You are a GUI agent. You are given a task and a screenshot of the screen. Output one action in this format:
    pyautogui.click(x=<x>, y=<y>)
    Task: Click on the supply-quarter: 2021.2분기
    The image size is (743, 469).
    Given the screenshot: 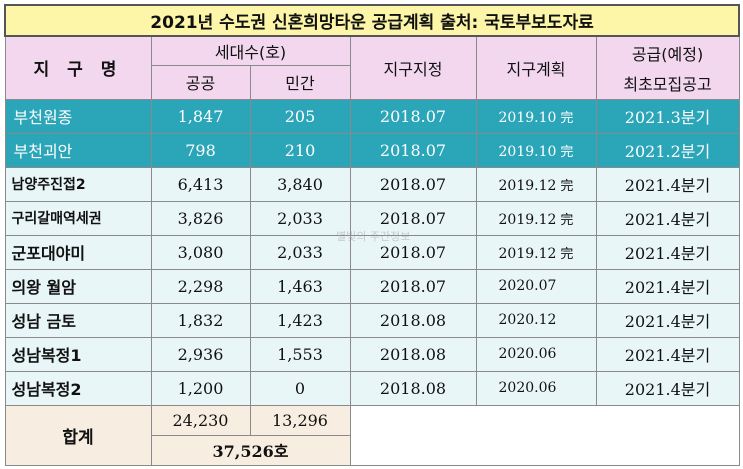 What is the action you would take?
    pyautogui.click(x=667, y=150)
    